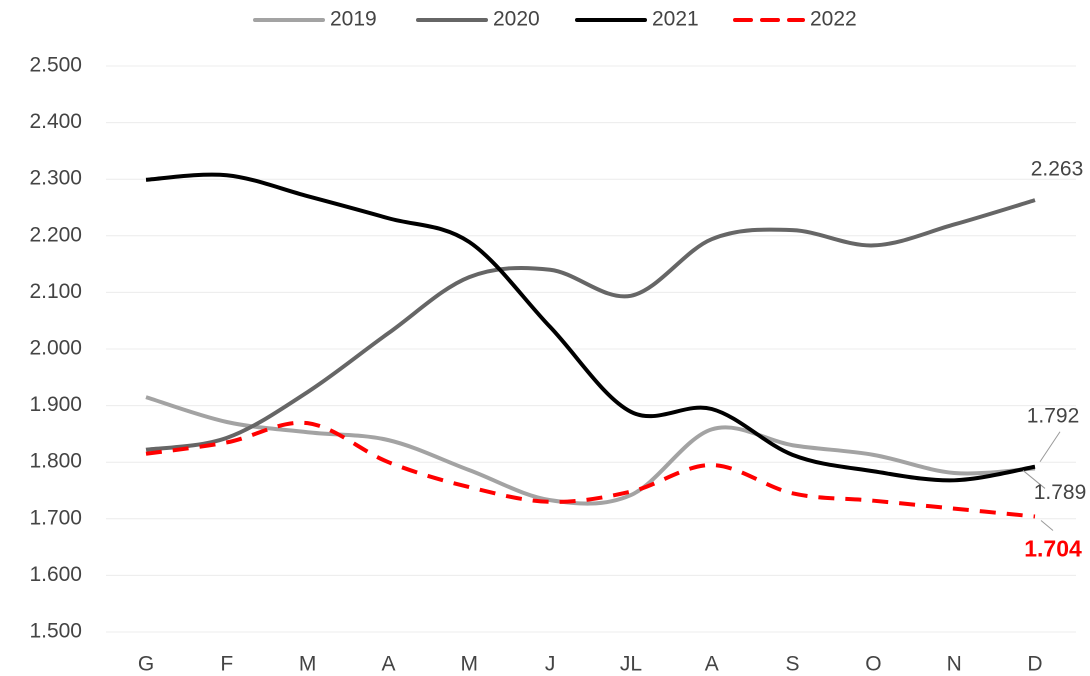 The height and width of the screenshot is (676, 1090). I want to click on y-tick-label: 1.800, so click(55, 461).